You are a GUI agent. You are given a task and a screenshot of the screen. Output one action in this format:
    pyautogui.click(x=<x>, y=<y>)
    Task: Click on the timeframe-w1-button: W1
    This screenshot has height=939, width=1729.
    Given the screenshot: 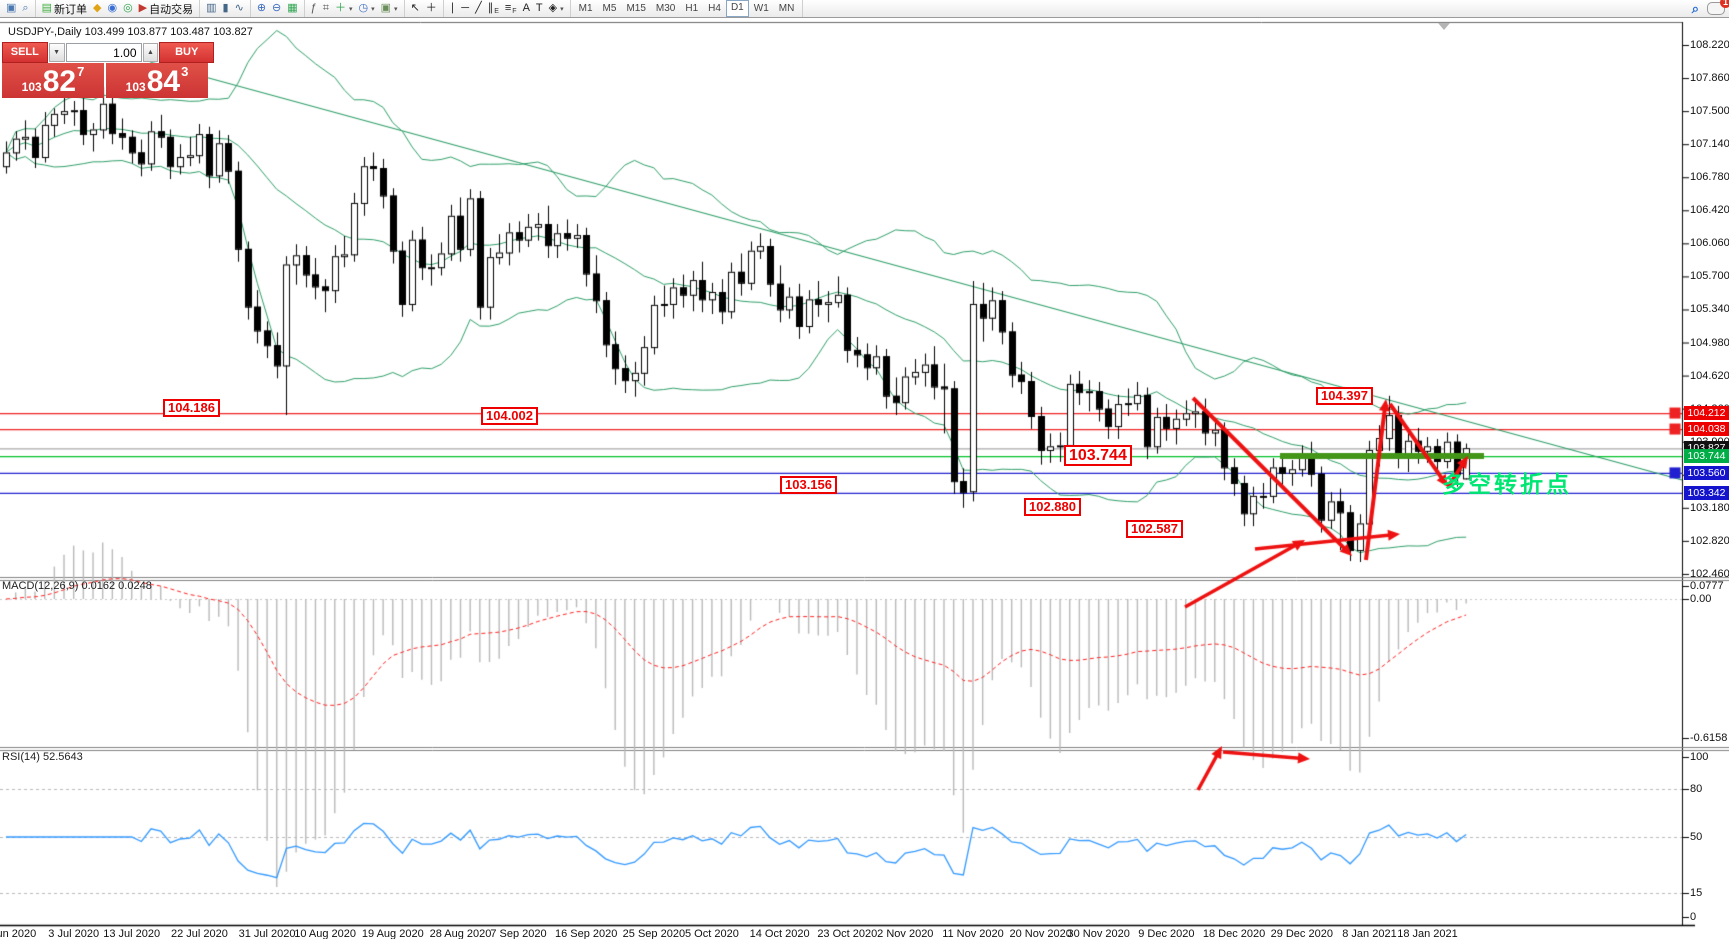 What is the action you would take?
    pyautogui.click(x=761, y=8)
    